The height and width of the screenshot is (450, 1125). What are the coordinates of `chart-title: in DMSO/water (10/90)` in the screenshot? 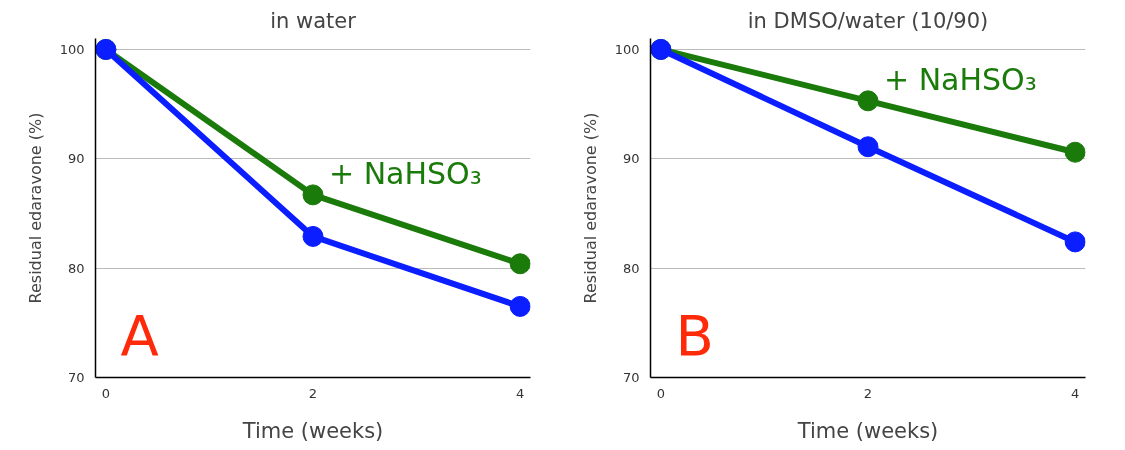 It's located at (868, 20).